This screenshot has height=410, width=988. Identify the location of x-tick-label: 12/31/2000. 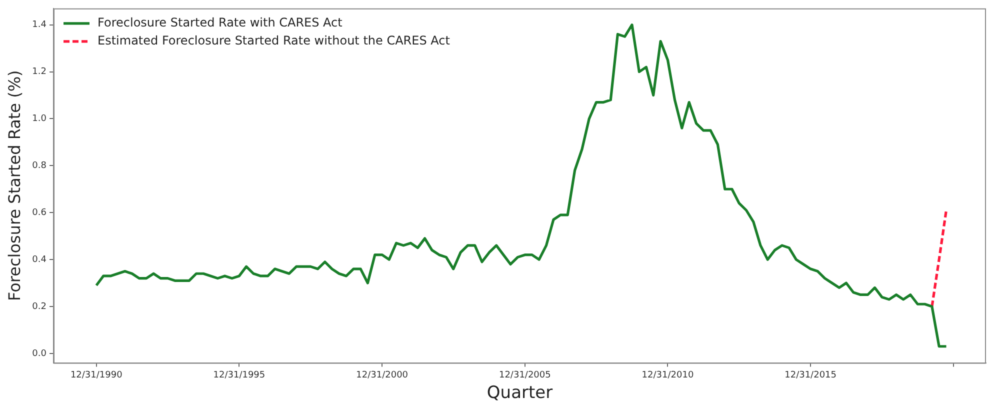
(382, 375).